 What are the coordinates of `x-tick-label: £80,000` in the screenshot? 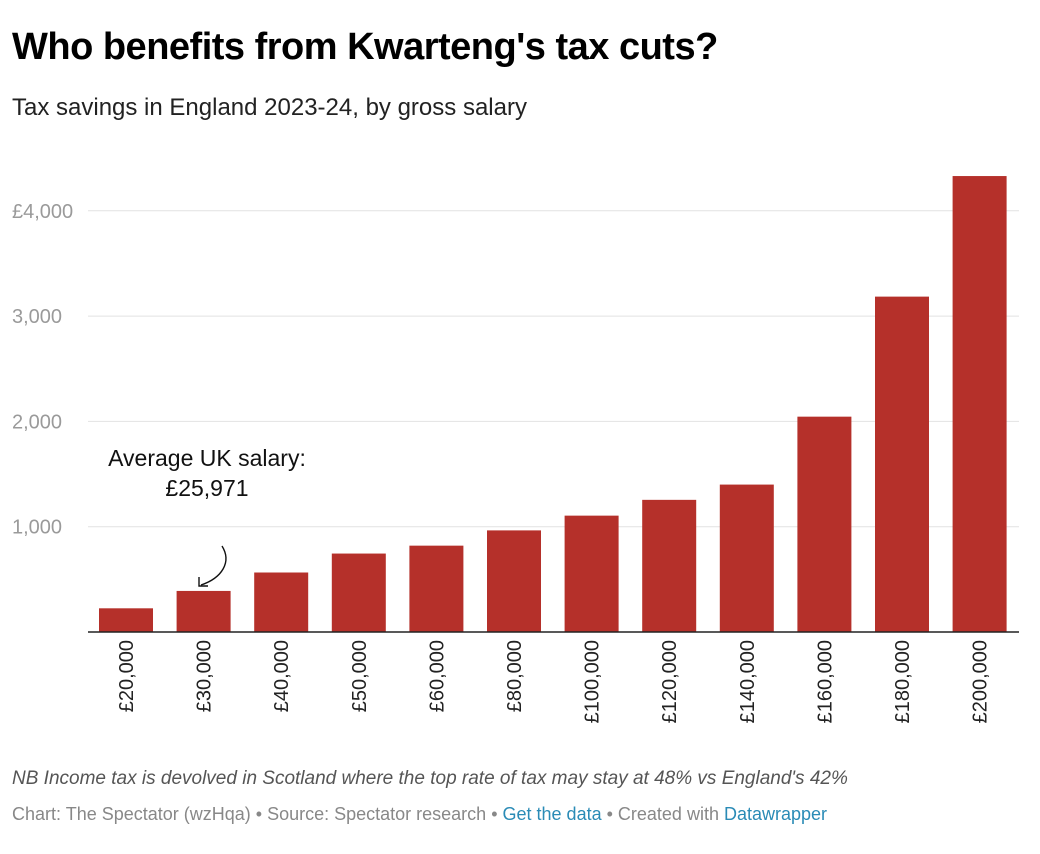 It's located at (515, 676).